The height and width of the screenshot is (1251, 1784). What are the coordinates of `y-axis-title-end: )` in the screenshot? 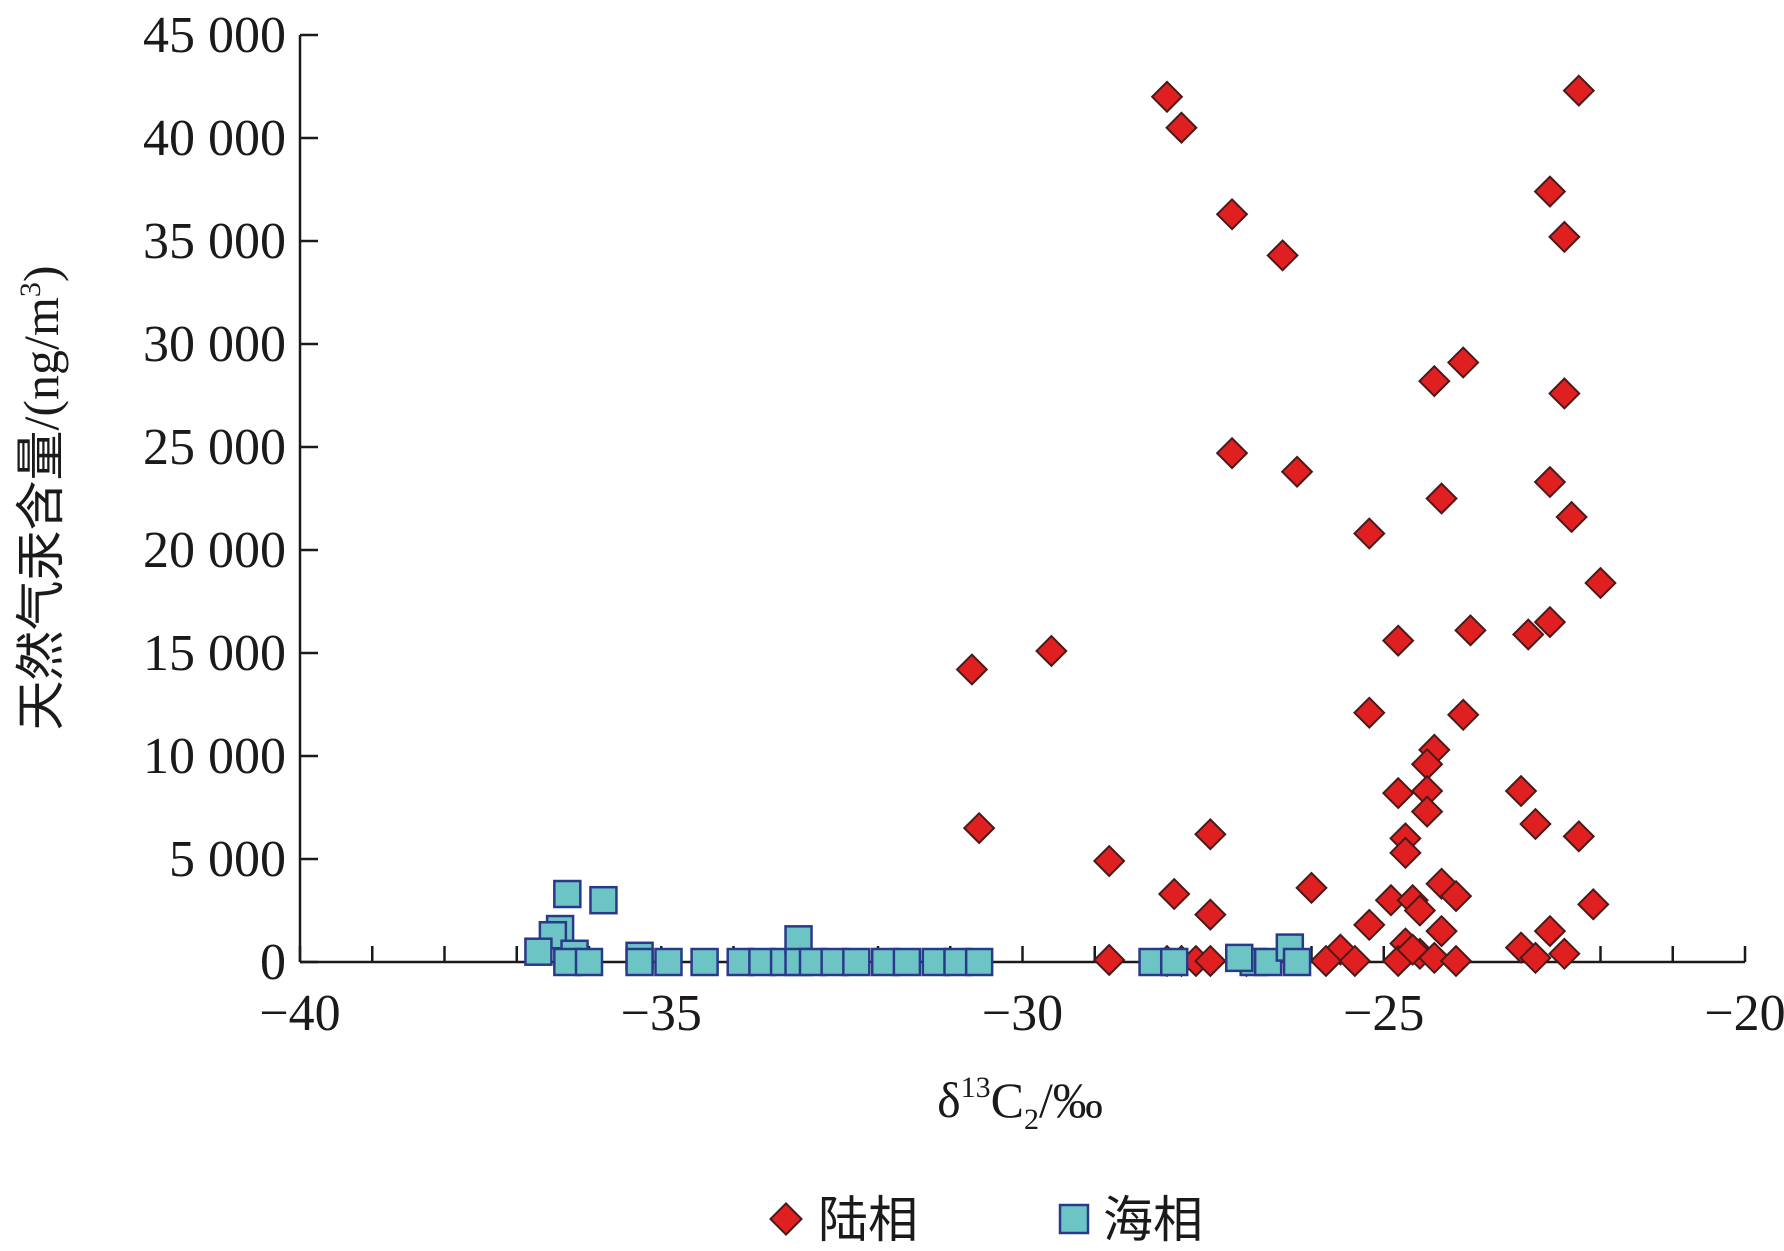 It's located at (41, 274).